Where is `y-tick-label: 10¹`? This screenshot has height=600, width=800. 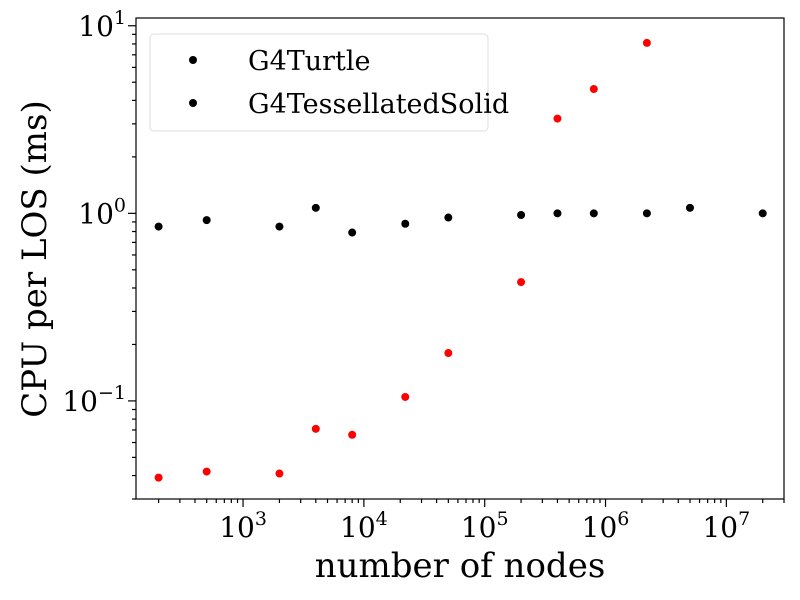 y-tick-label: 10¹ is located at coordinates (102, 25).